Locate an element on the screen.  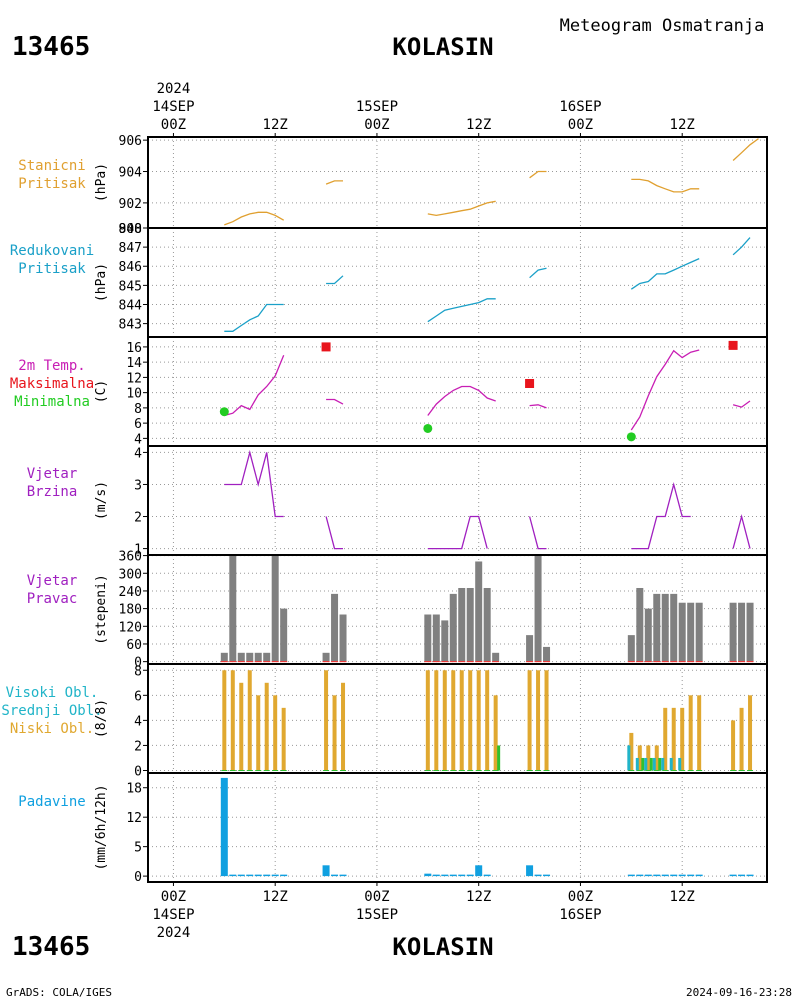
station-pressure-ytick-label: 902 is located at coordinates (130, 204).